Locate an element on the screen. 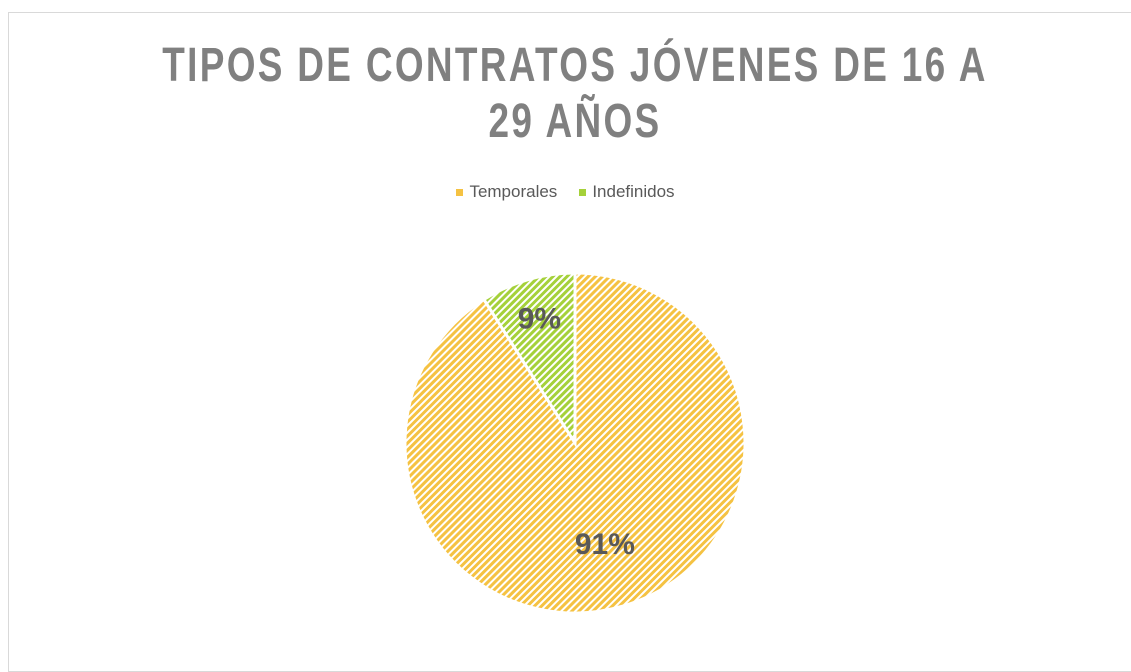 The width and height of the screenshot is (1131, 672). legend: Temporales Indefinidos is located at coordinates (565, 192).